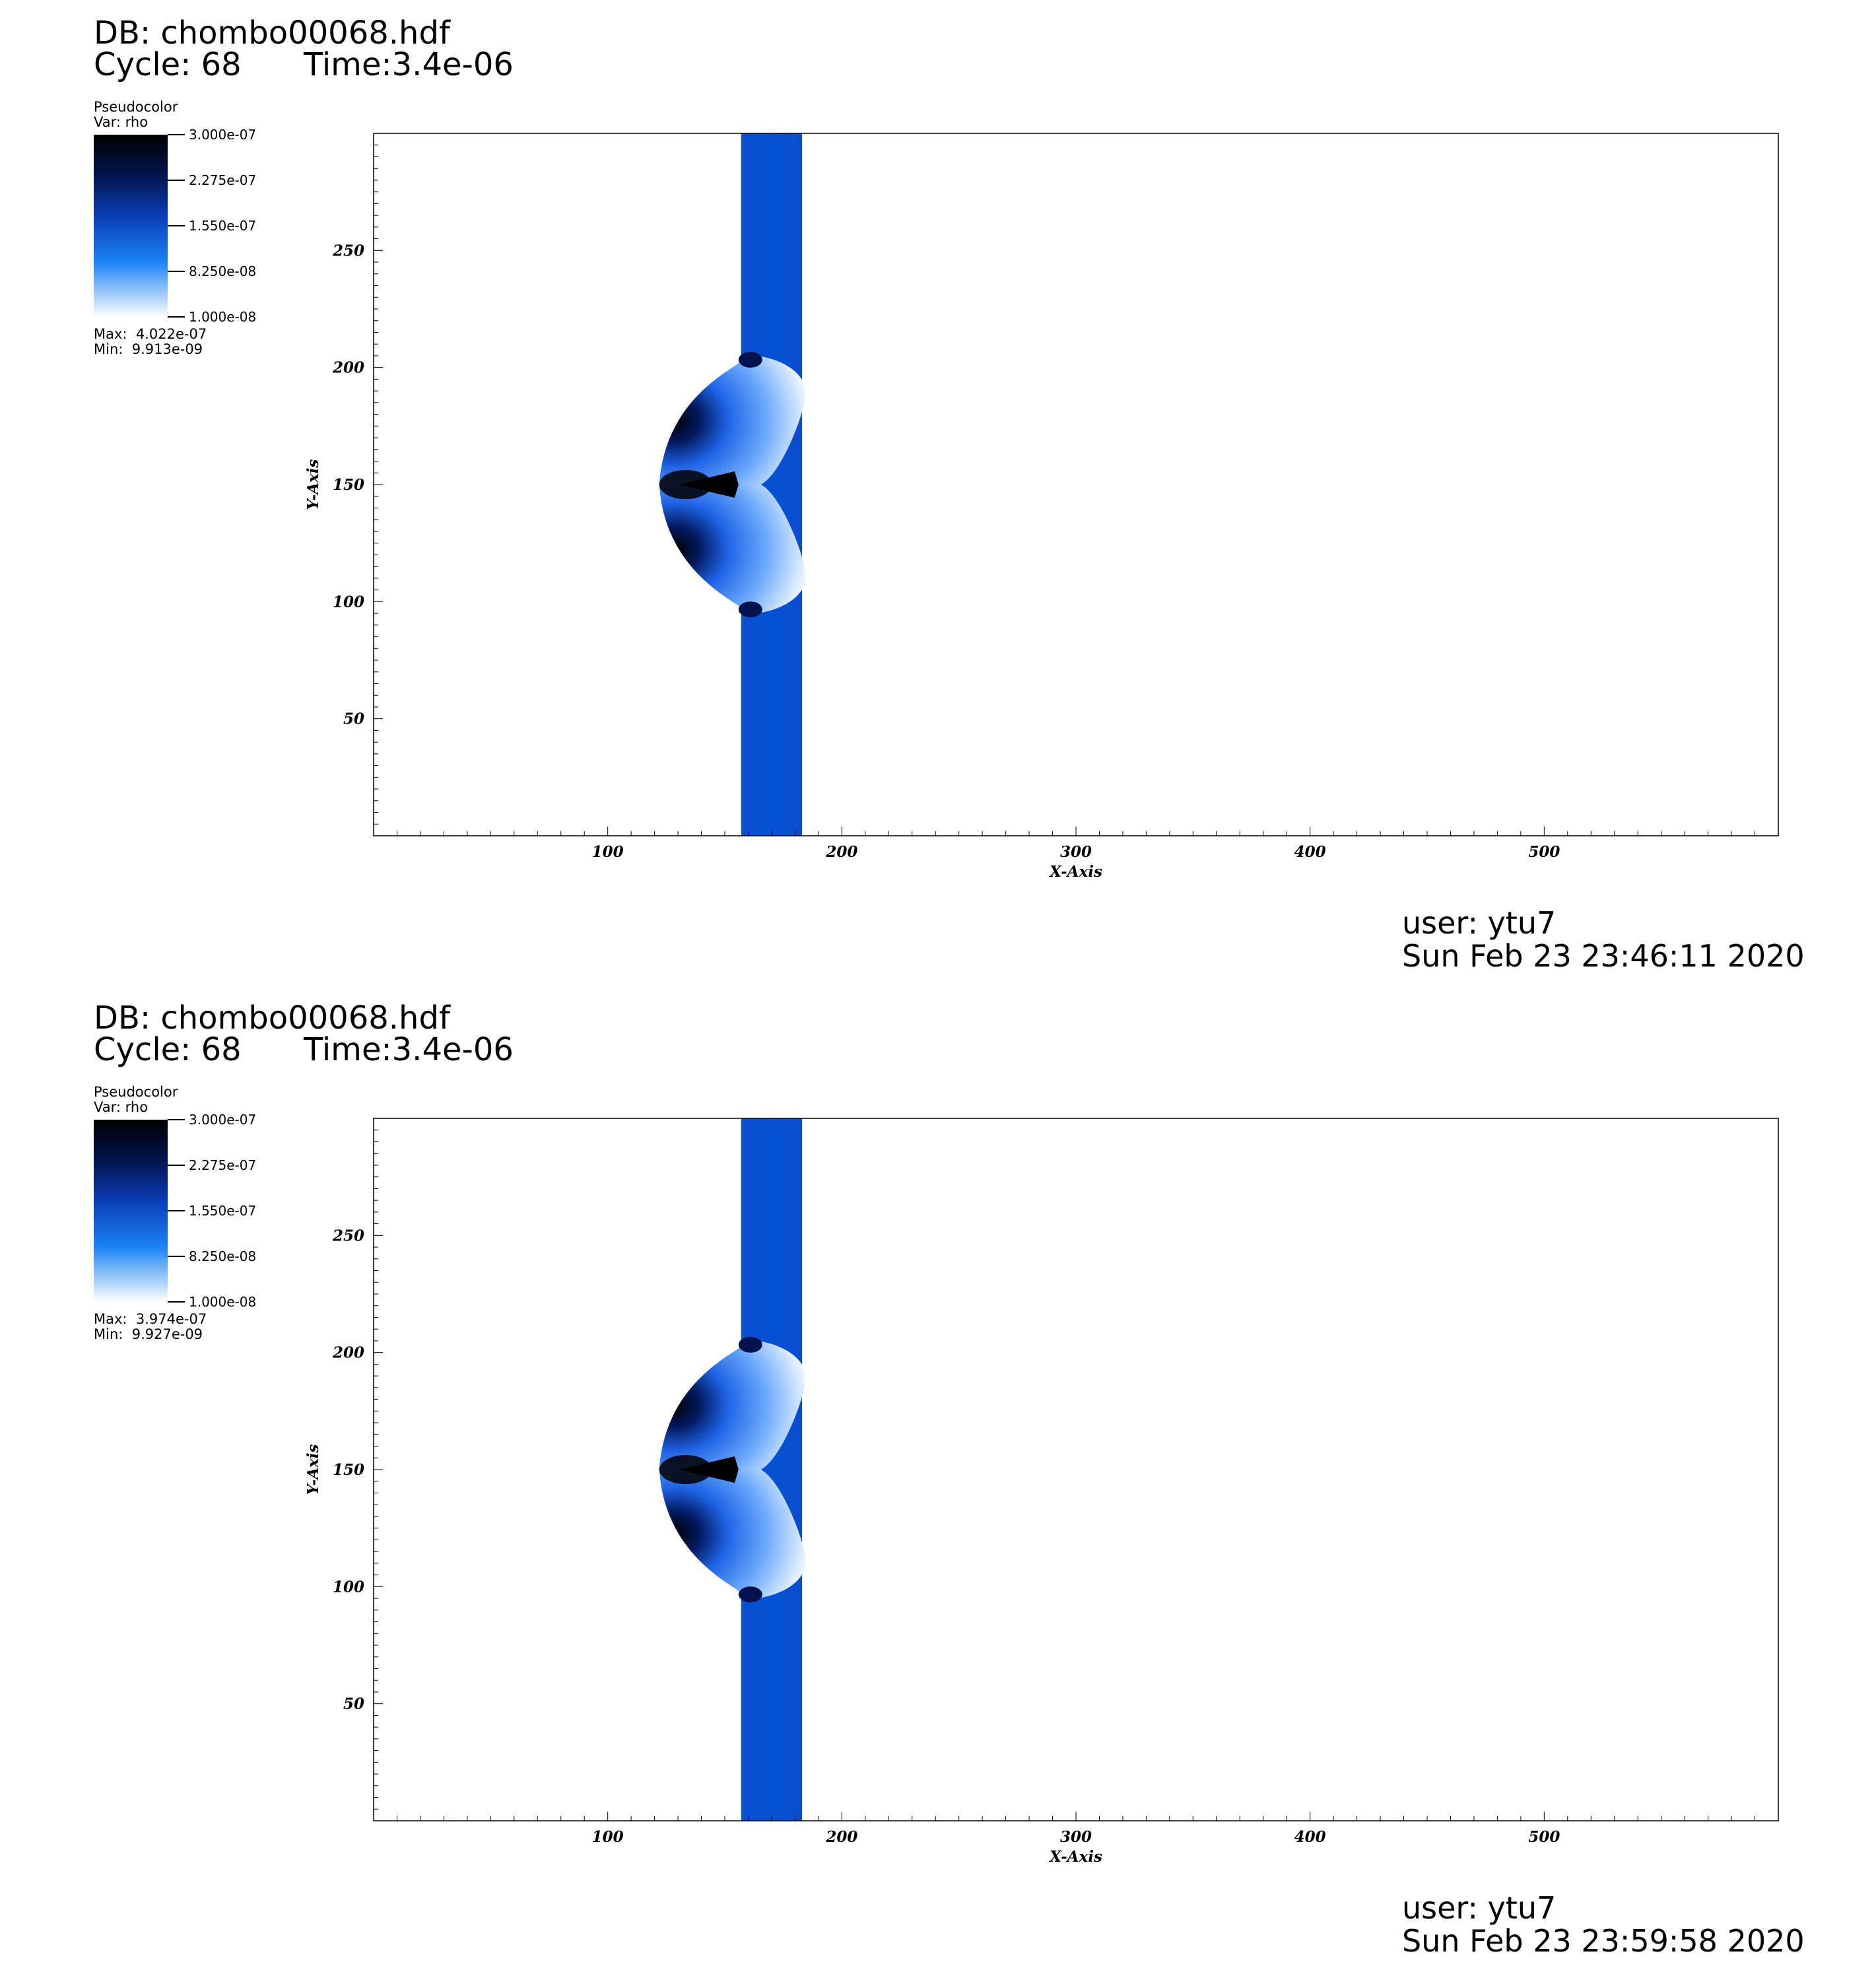 This screenshot has width=1876, height=1970. I want to click on legend-max: Max: 4.022e-07, so click(150, 334).